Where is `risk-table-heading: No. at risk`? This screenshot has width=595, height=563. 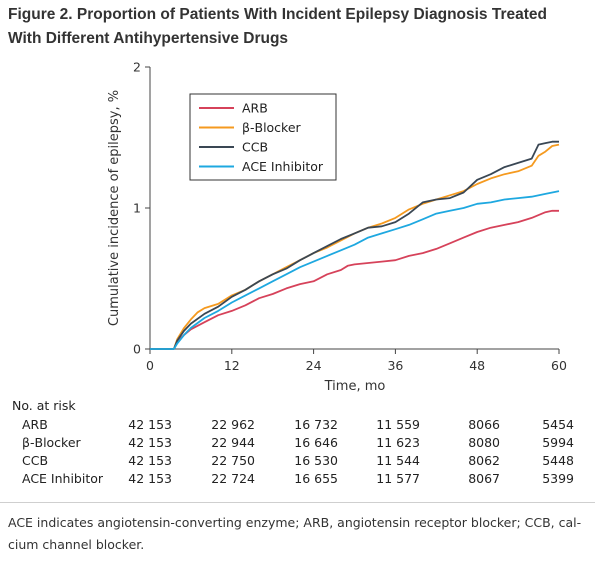
risk-table-heading: No. at risk is located at coordinates (44, 405).